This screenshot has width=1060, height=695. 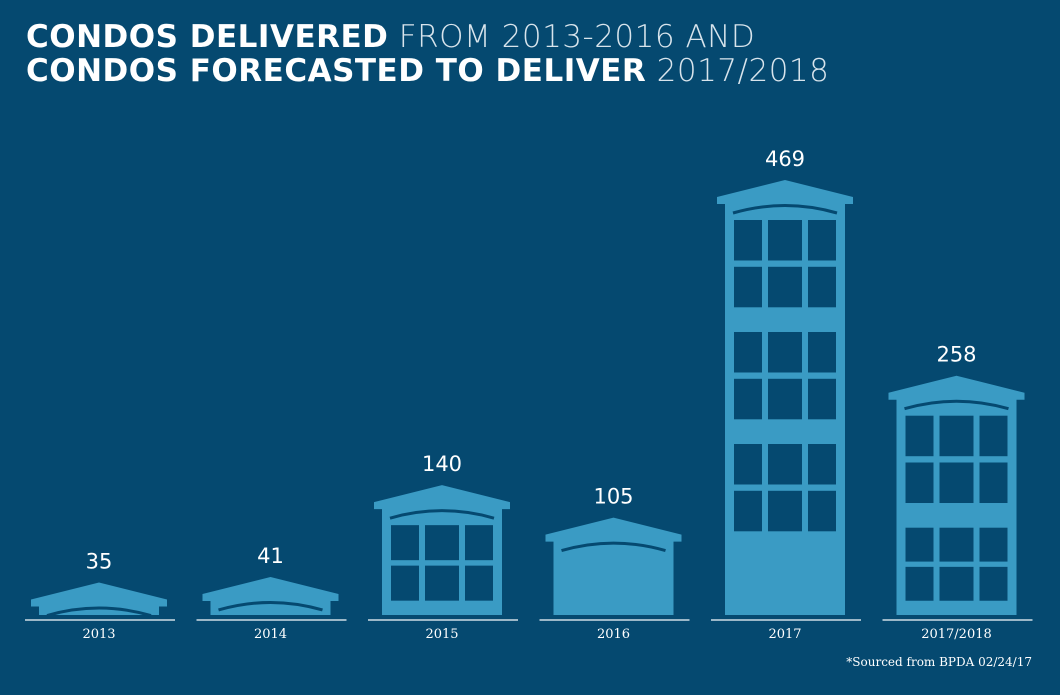 What do you see at coordinates (785, 159) in the screenshot?
I see `value-label: 469` at bounding box center [785, 159].